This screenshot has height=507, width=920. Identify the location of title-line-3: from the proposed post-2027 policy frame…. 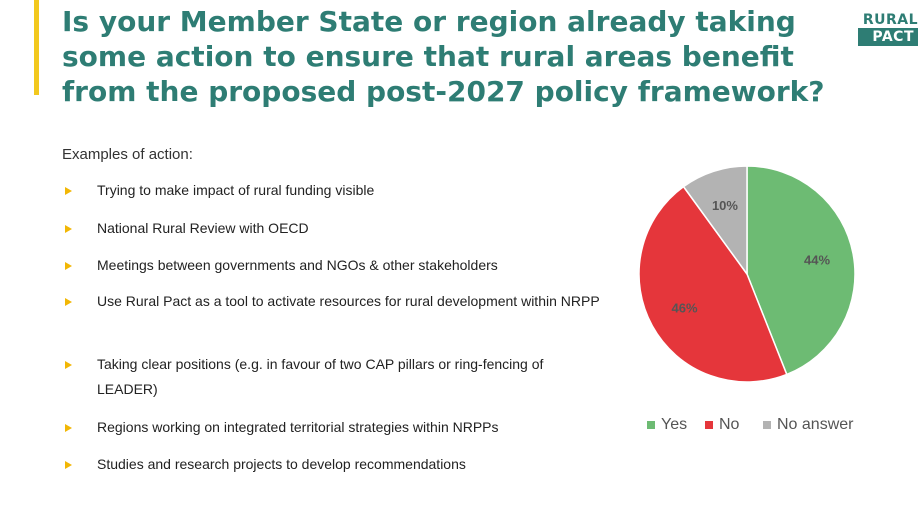
(443, 91).